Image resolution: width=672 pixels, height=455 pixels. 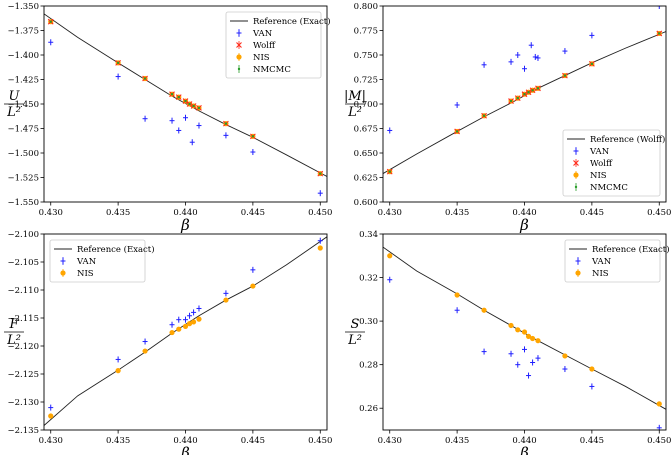 I want to click on y-label-numerator: |M|, so click(x=355, y=96).